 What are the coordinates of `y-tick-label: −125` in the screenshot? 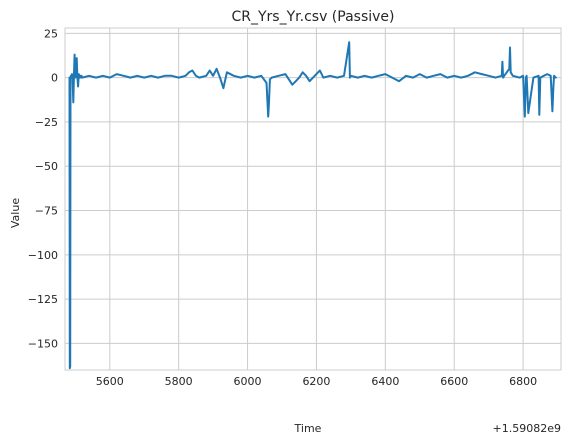 It's located at (43, 299).